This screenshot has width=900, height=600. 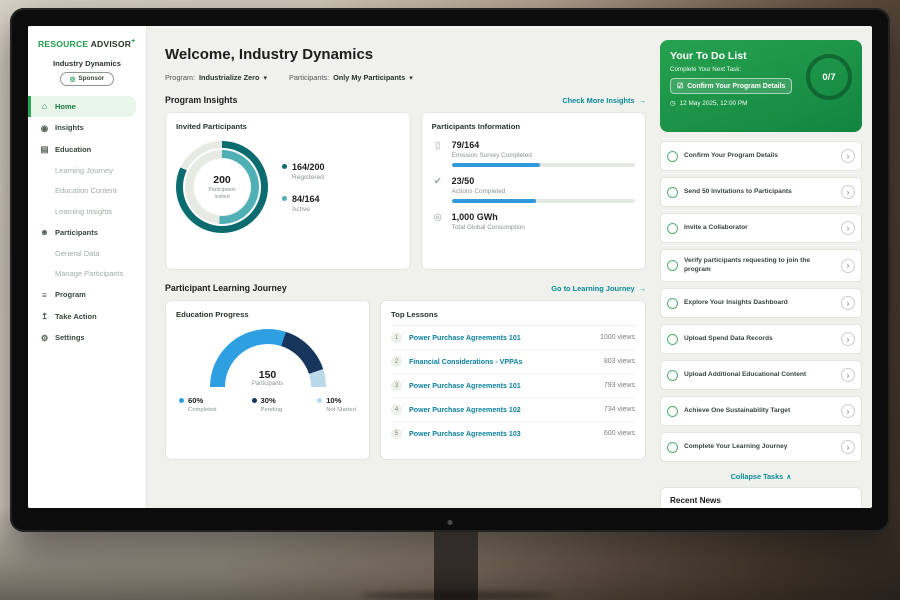 I want to click on check-more-insights-link: Check More Insights →, so click(x=604, y=100).